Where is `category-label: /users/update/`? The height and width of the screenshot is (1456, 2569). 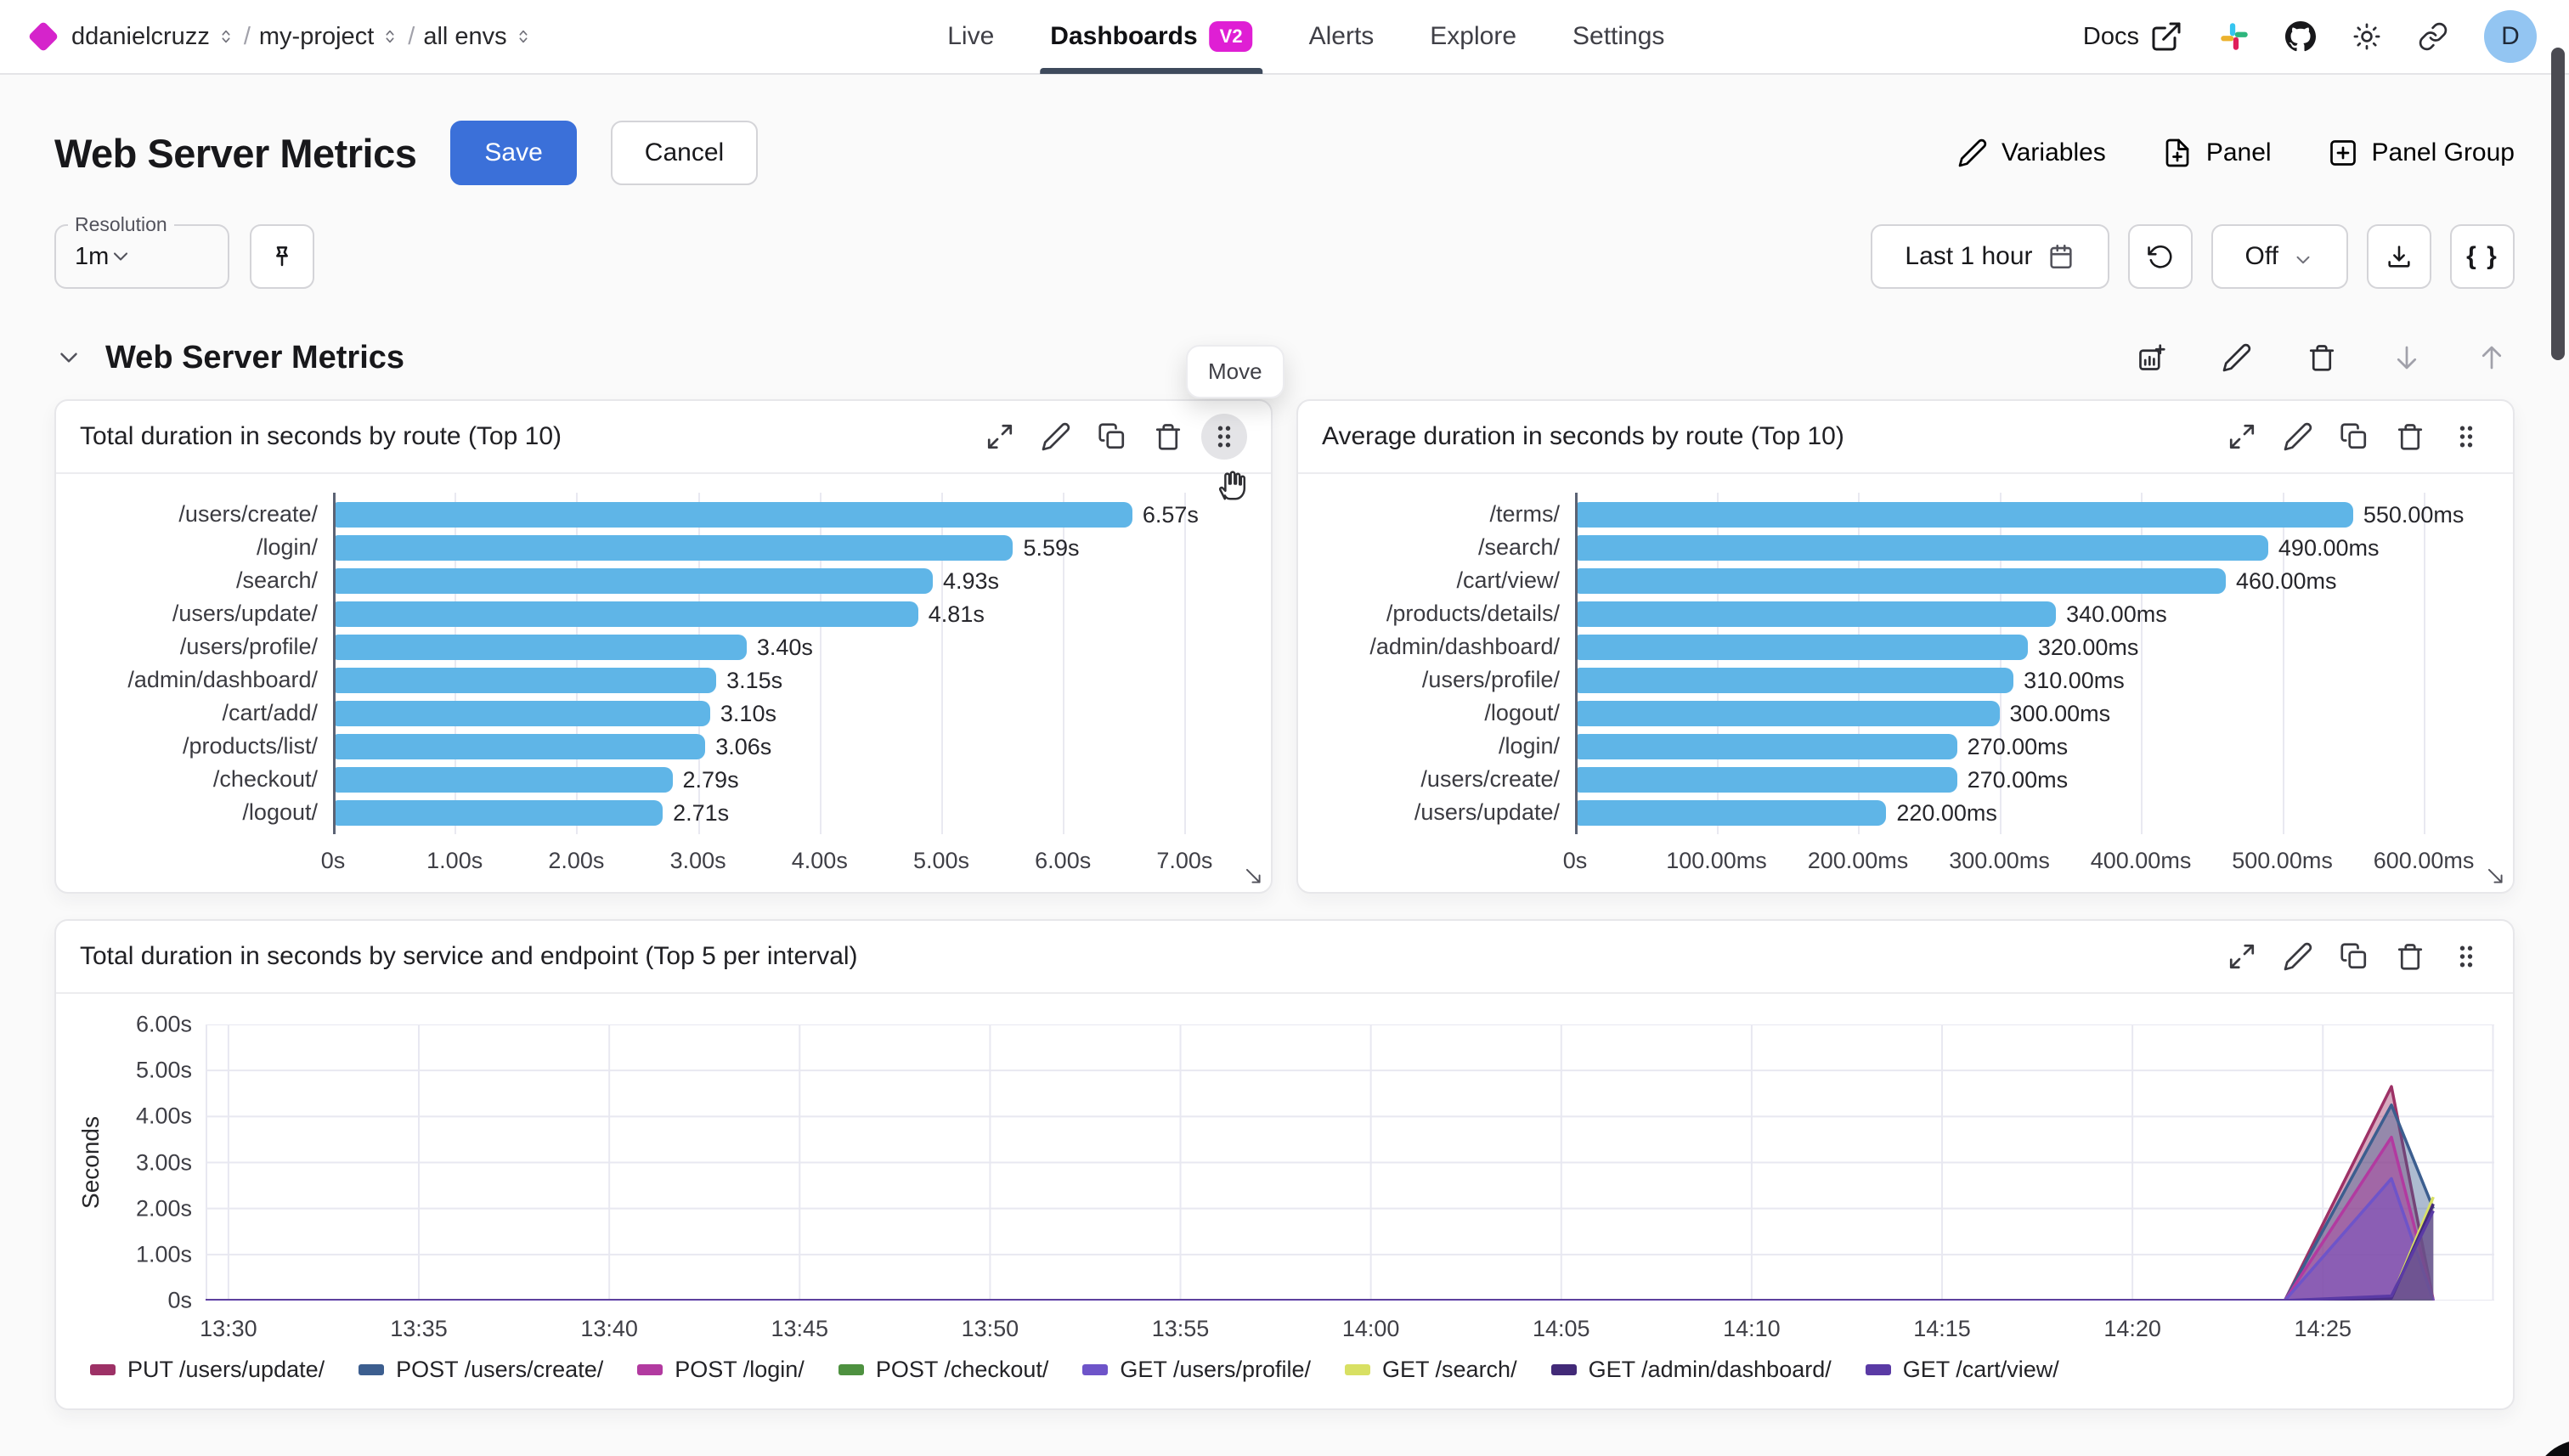 category-label: /users/update/ is located at coordinates (245, 613).